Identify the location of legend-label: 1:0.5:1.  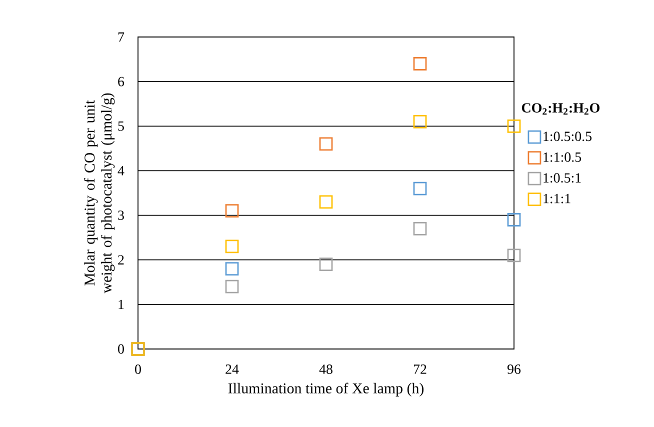
(562, 178).